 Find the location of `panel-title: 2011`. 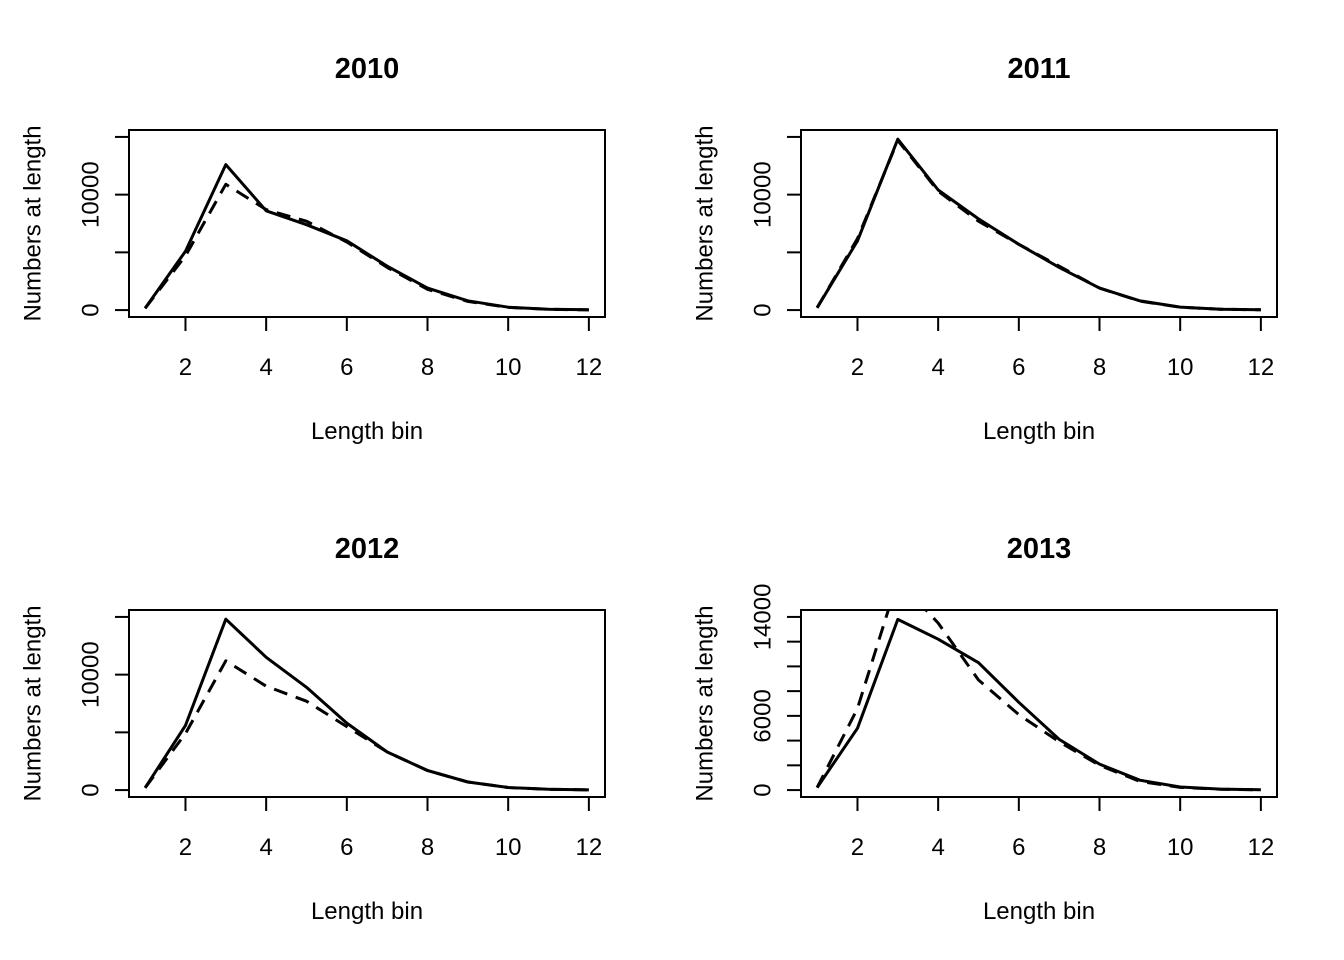

panel-title: 2011 is located at coordinates (1039, 69).